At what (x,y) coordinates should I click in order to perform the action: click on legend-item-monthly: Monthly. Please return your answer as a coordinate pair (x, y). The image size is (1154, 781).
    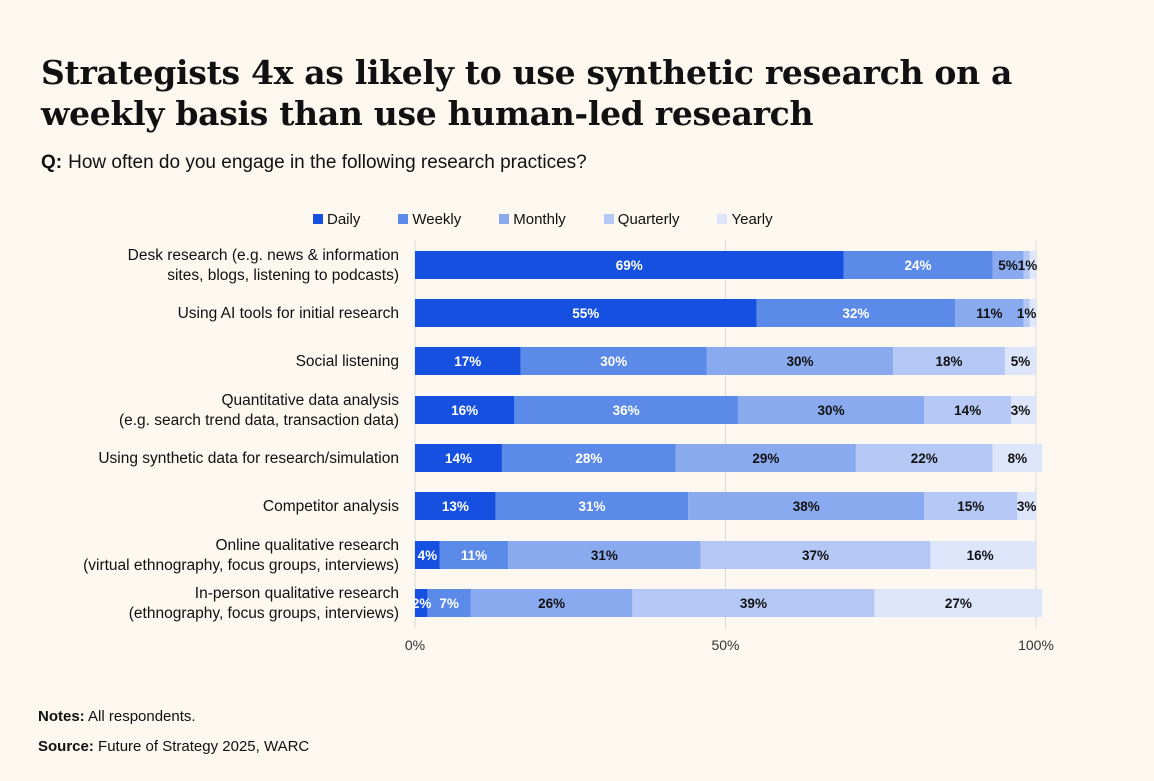
    Looking at the image, I should click on (532, 219).